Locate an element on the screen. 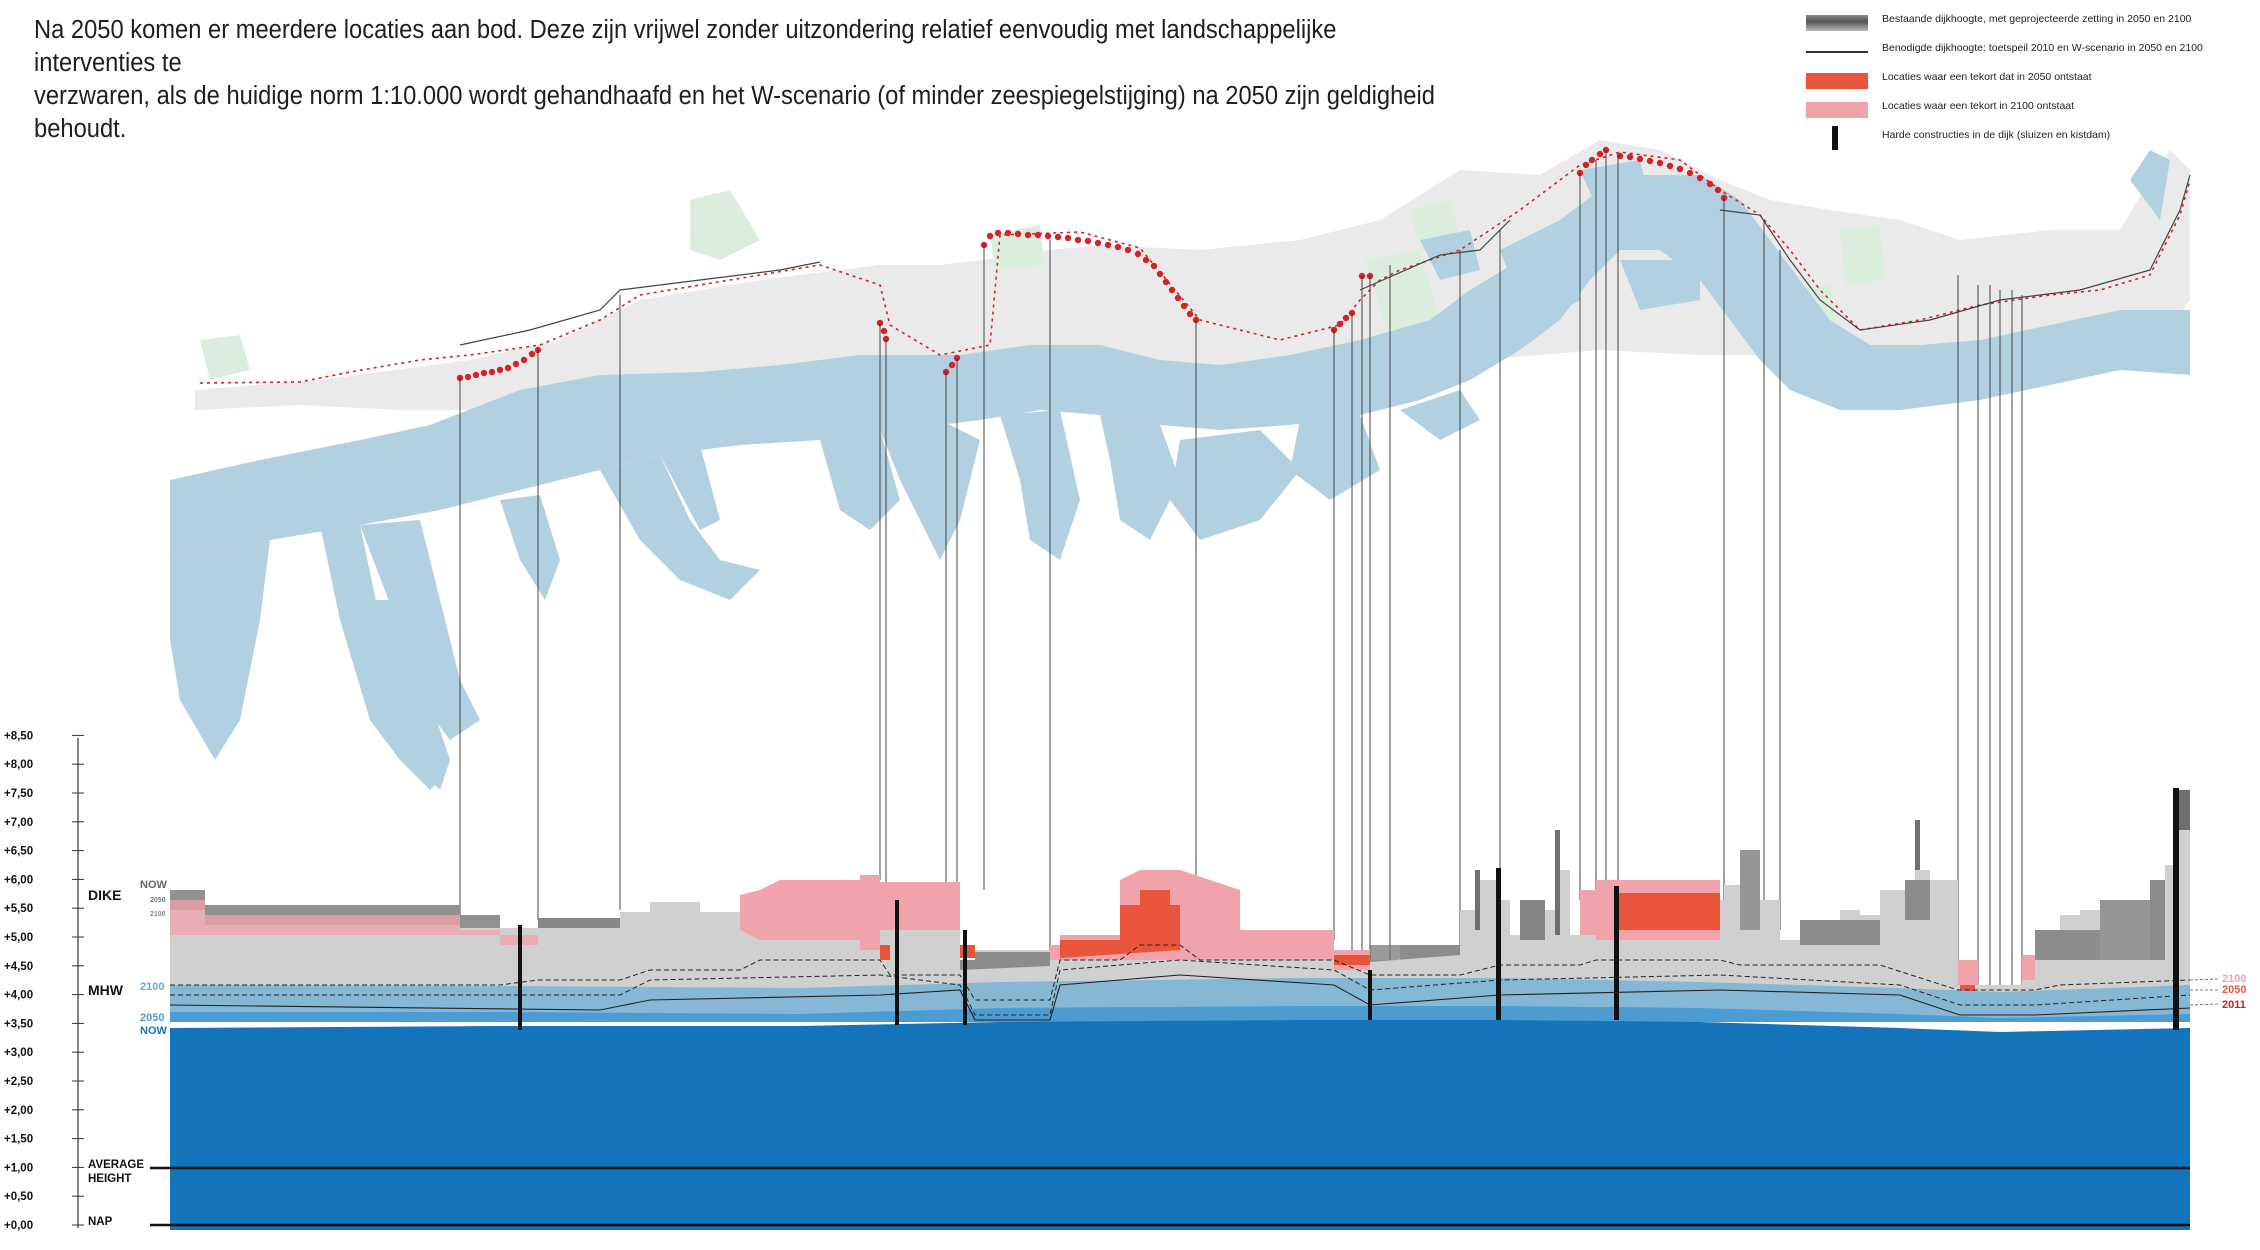 Image resolution: width=2260 pixels, height=1250 pixels. harbour-channel-sw is located at coordinates (420, 630).